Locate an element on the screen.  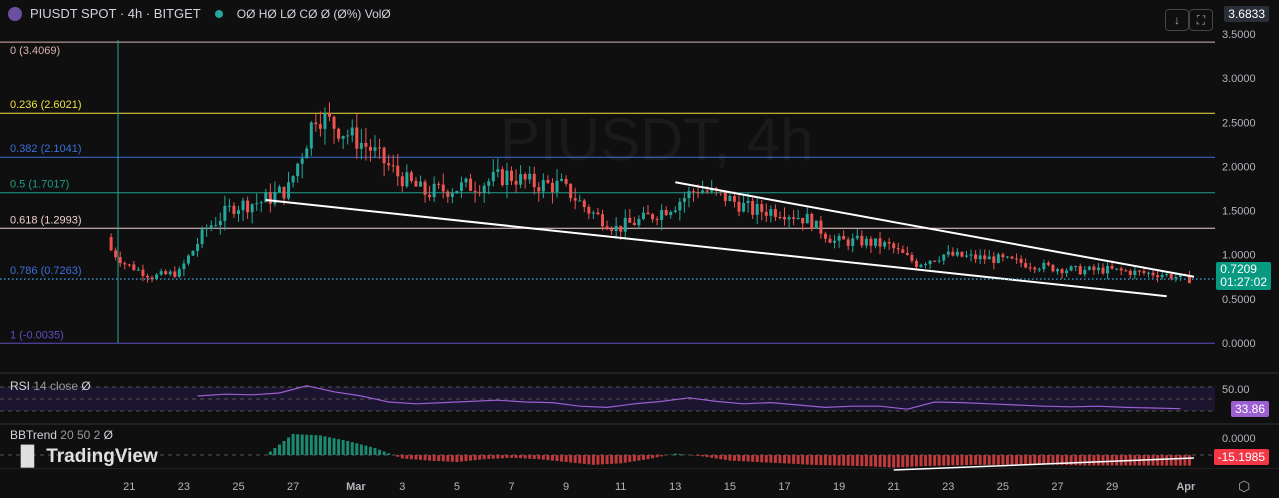
current-price: 0.7209 is located at coordinates (1238, 269).